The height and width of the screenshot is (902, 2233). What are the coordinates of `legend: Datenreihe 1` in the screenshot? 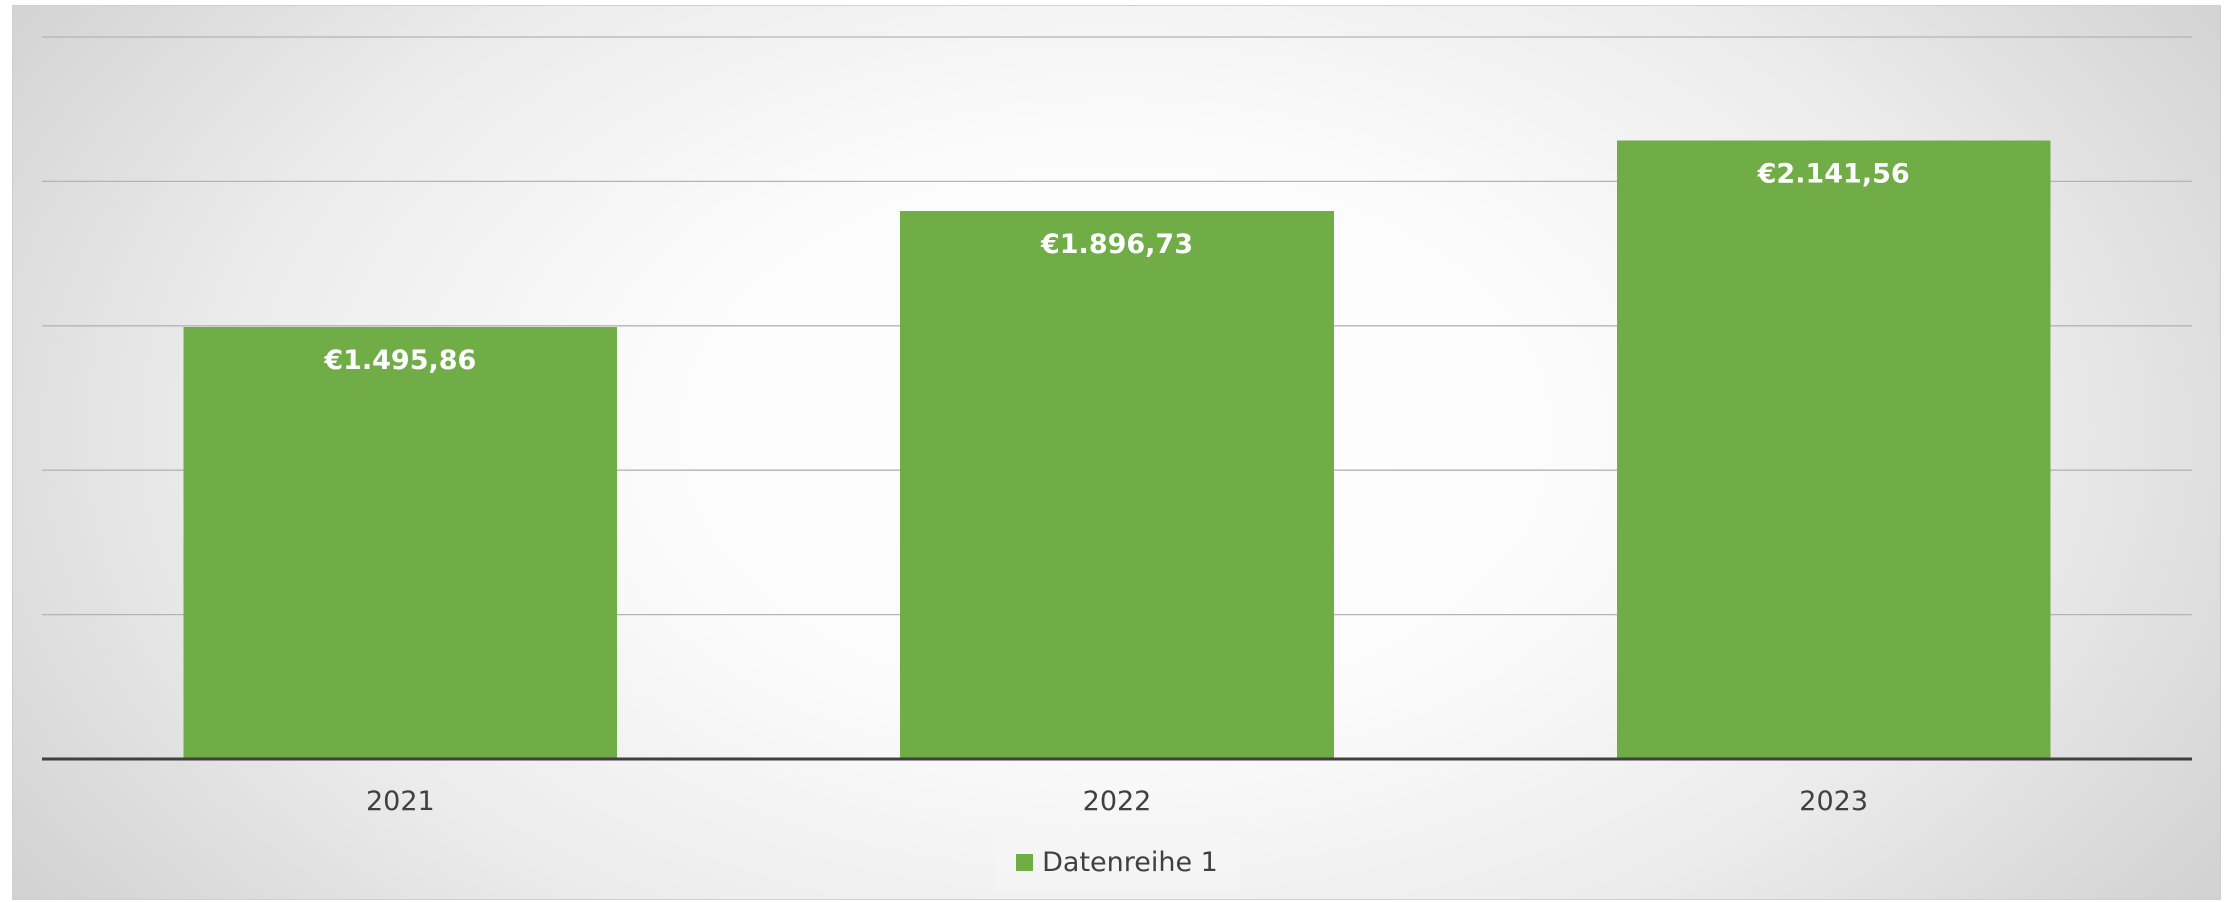 It's located at (1117, 862).